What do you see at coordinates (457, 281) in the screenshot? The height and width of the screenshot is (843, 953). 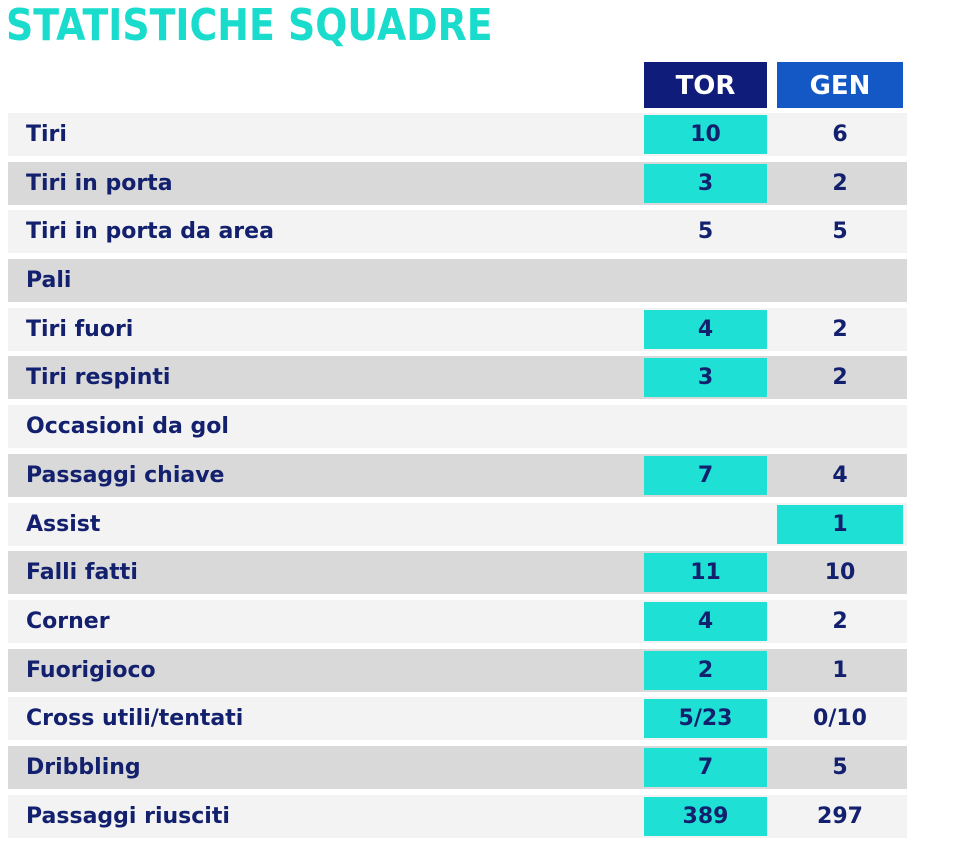 I see `stat-row: Pali` at bounding box center [457, 281].